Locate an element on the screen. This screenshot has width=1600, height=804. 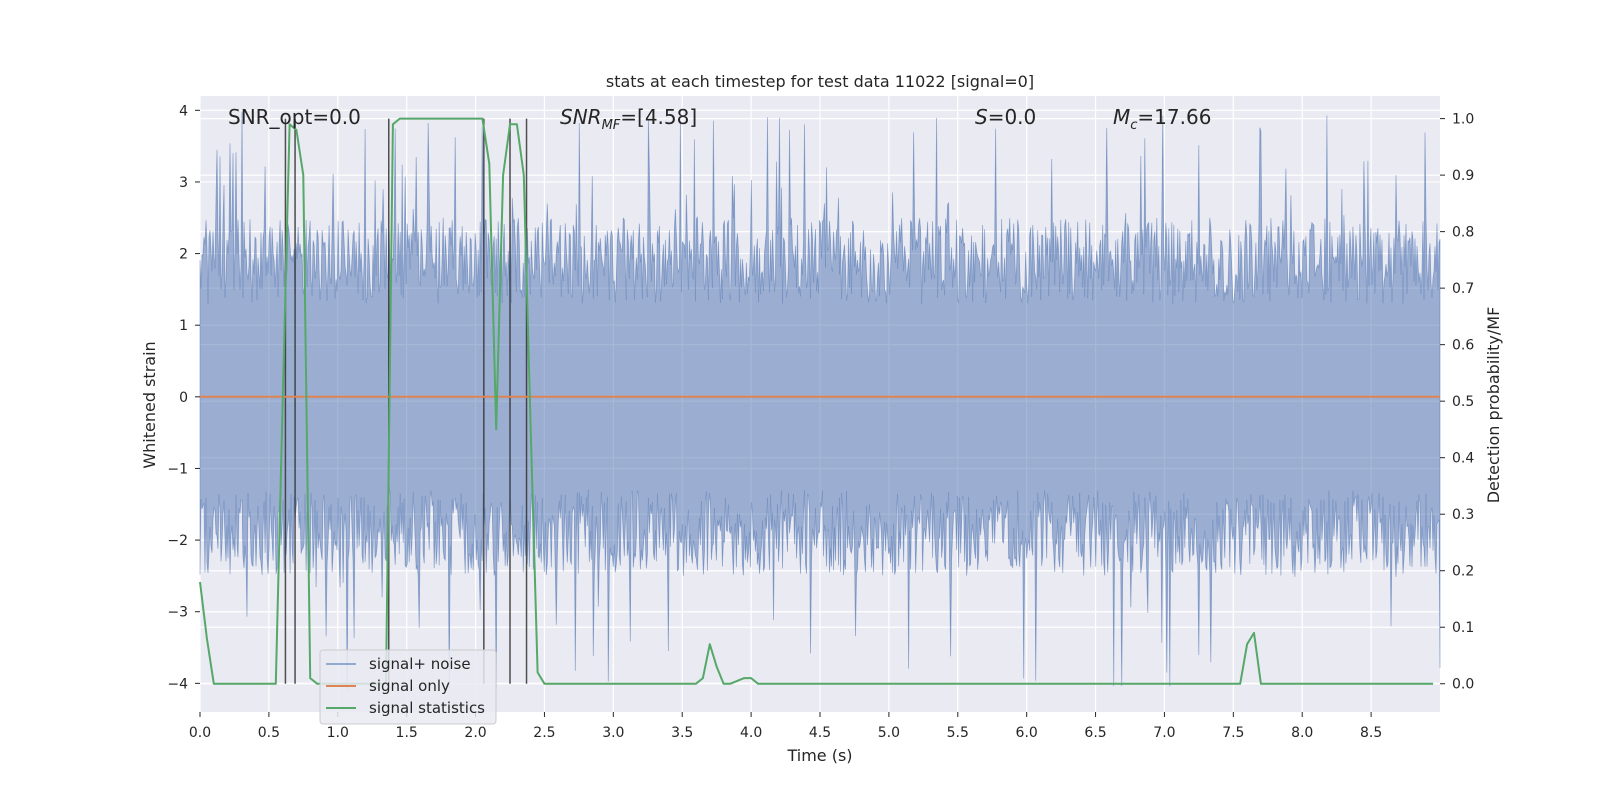
y-left-tick-label: 0 is located at coordinates (183, 398).